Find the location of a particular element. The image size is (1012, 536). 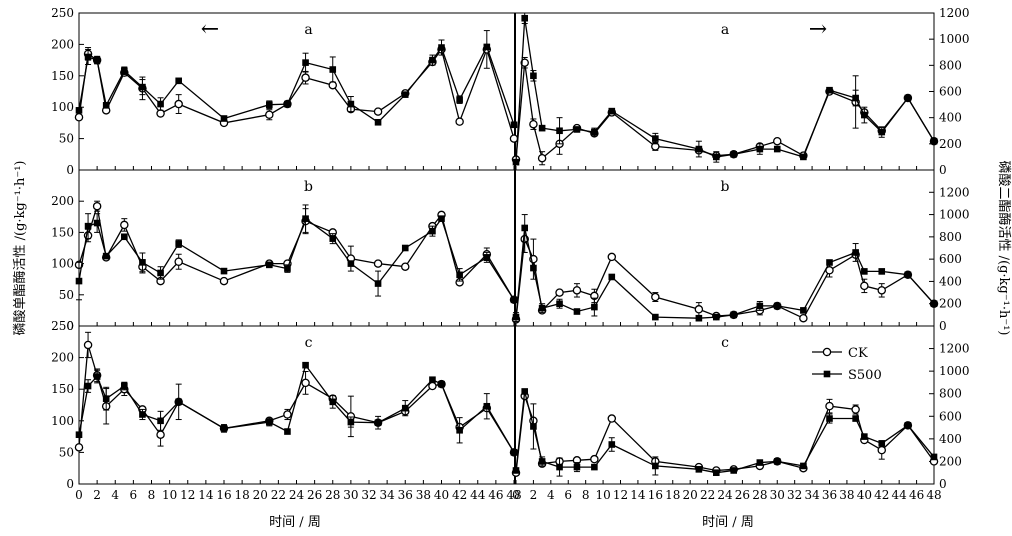

panel-label: b is located at coordinates (308, 187).